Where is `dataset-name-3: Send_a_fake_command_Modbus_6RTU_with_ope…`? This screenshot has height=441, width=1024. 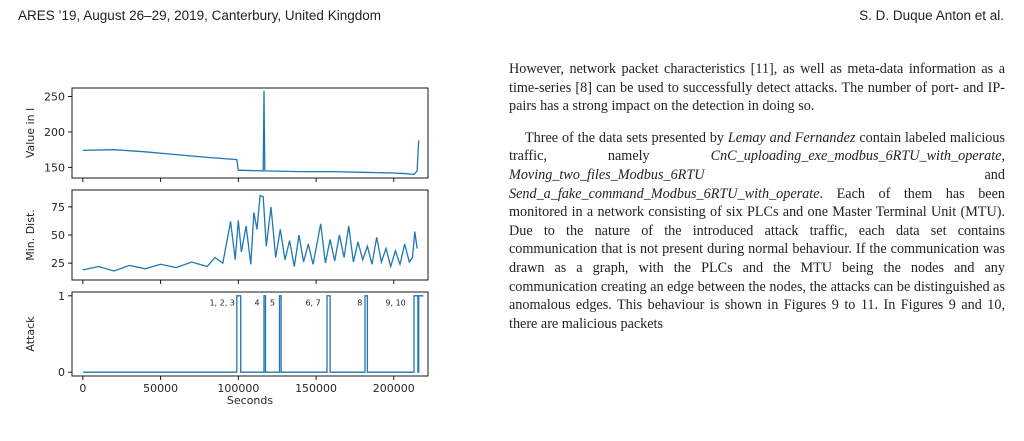 dataset-name-3: Send_a_fake_command_Modbus_6RTU_with_ope… is located at coordinates (664, 193).